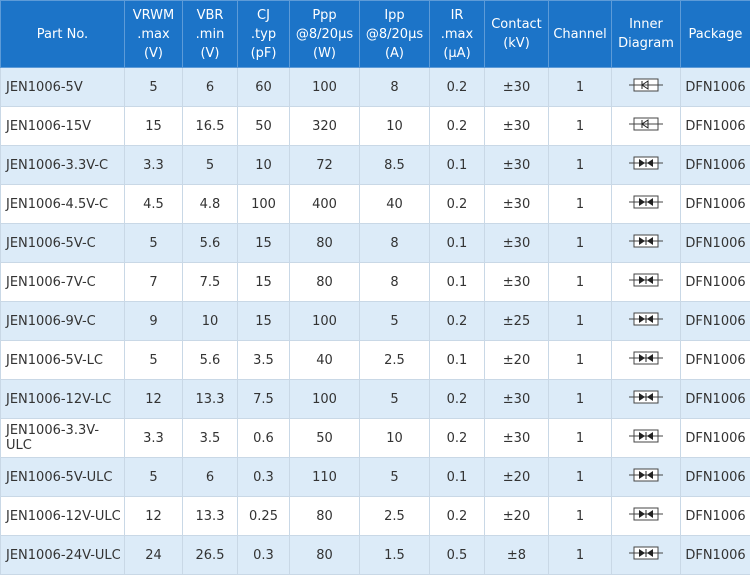 Image resolution: width=750 pixels, height=575 pixels. I want to click on cell: 320, so click(325, 126).